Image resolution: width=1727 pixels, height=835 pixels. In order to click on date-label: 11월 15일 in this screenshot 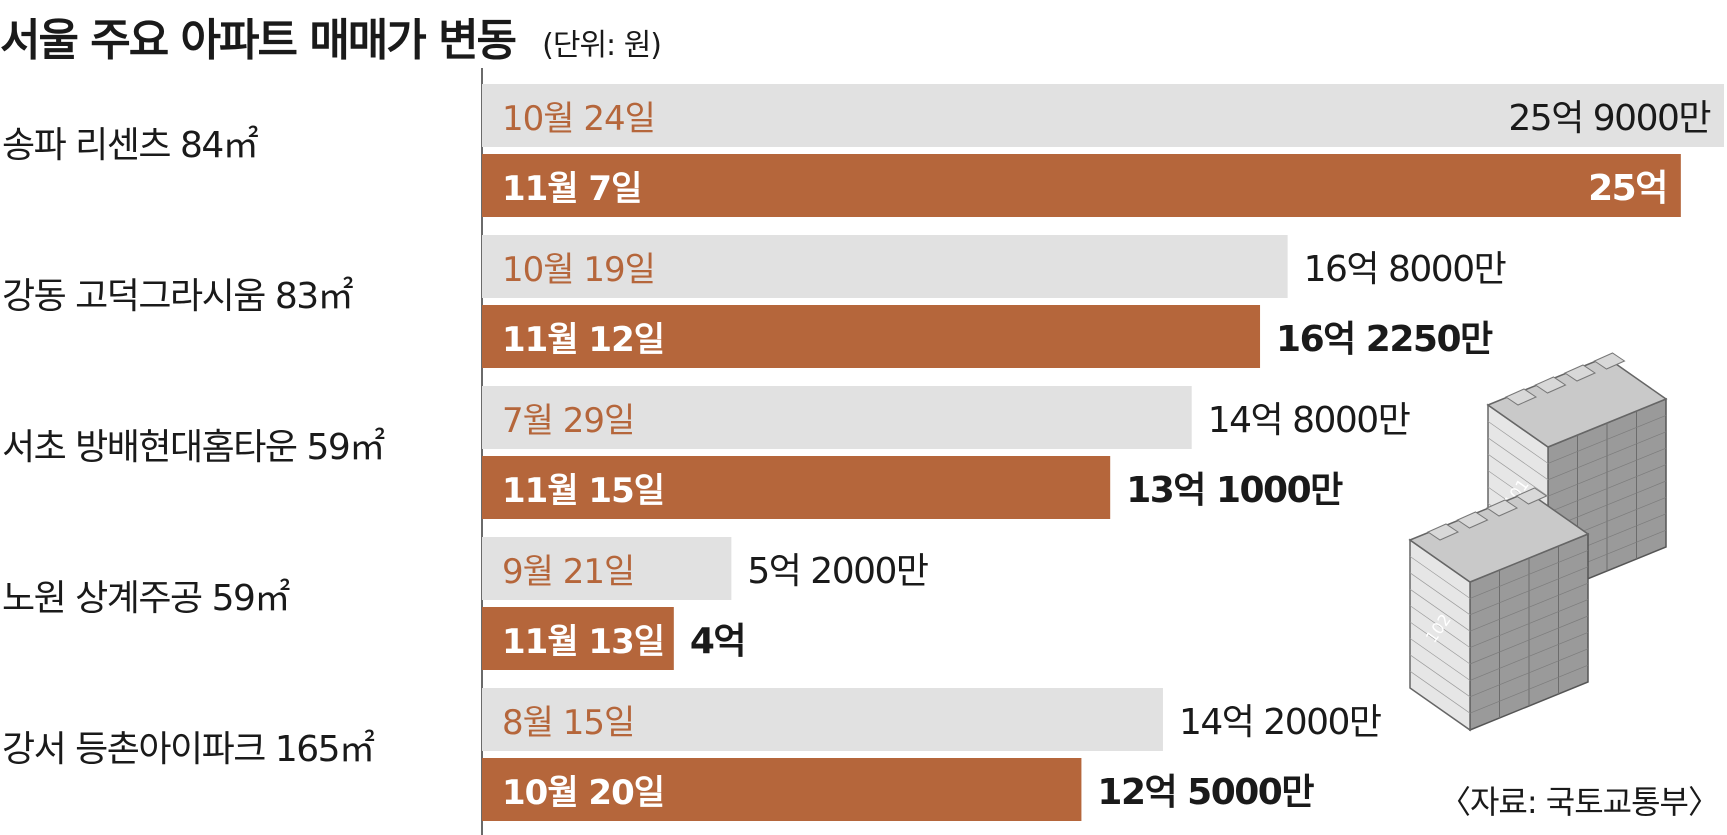, I will do `click(583, 491)`.